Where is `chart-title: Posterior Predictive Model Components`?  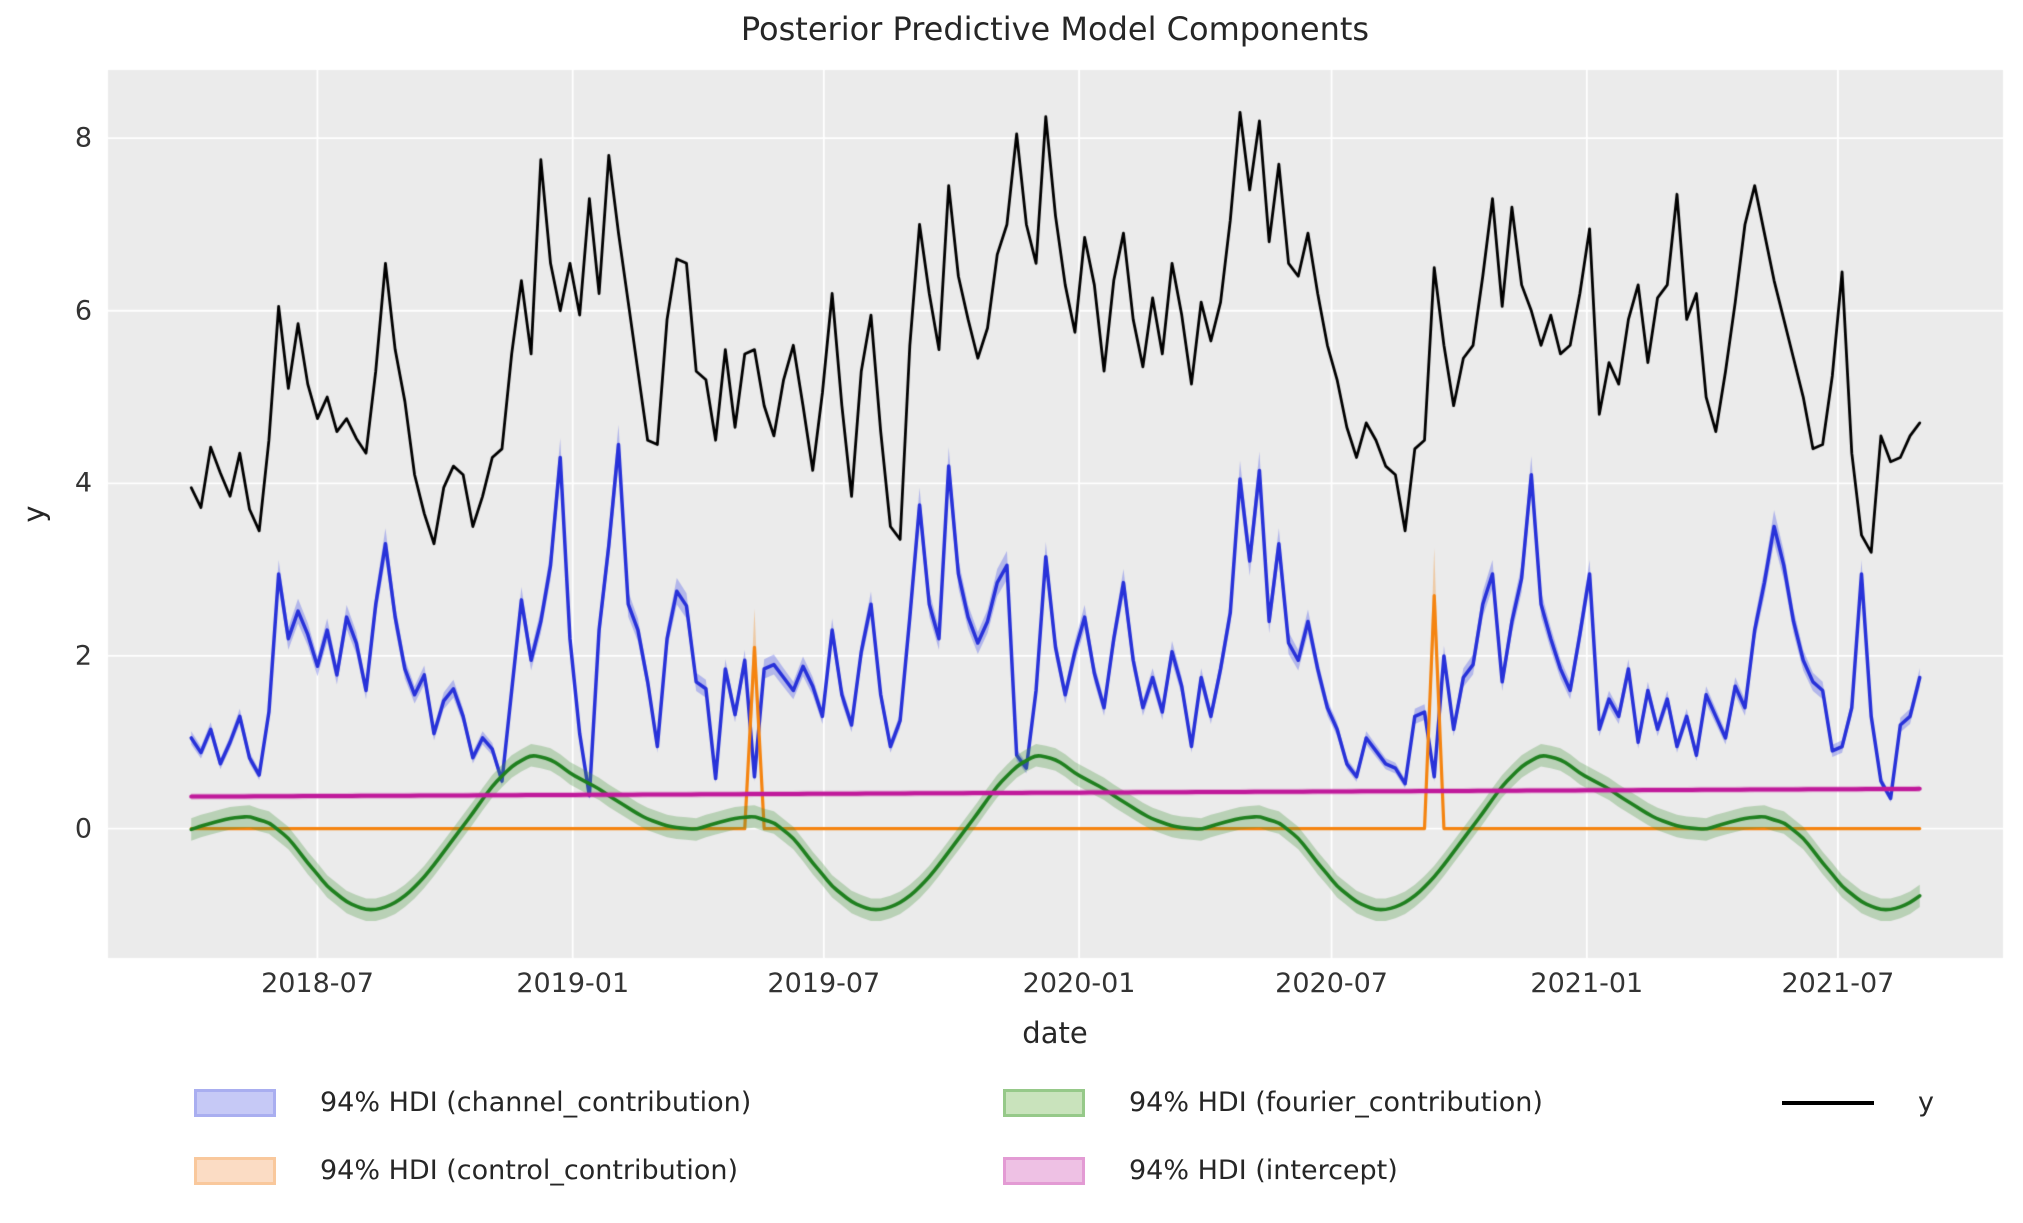
chart-title: Posterior Predictive Model Components is located at coordinates (1055, 29).